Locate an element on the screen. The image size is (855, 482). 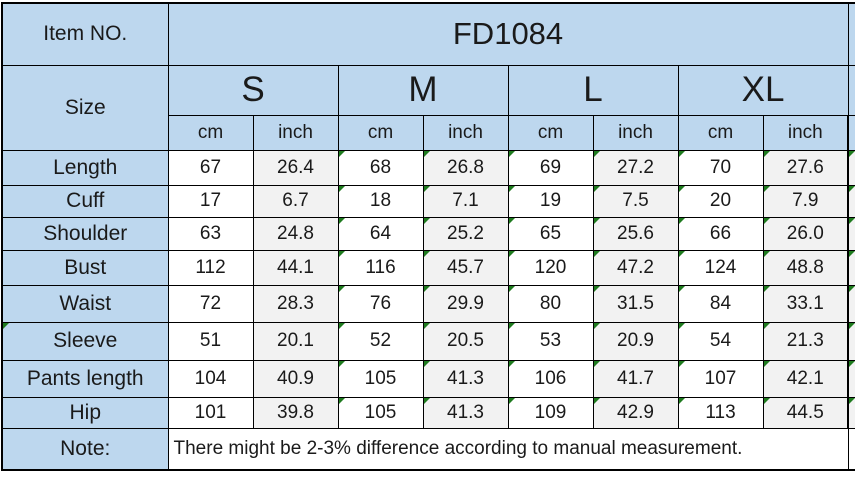
cell-value: 54 is located at coordinates (720, 341).